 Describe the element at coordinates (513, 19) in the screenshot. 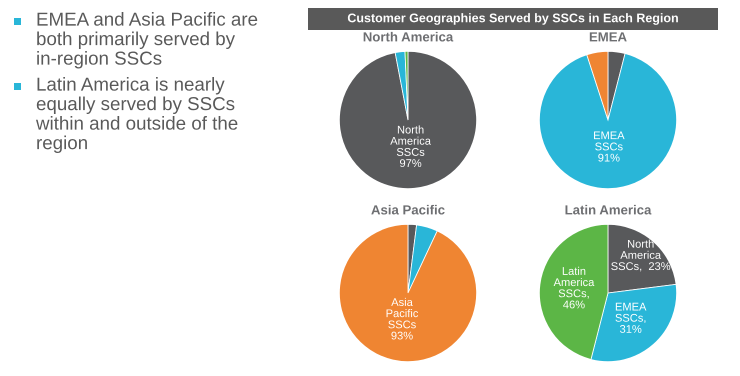

I see `text: Customer Geographies Served by SSCs in Each Region` at that location.